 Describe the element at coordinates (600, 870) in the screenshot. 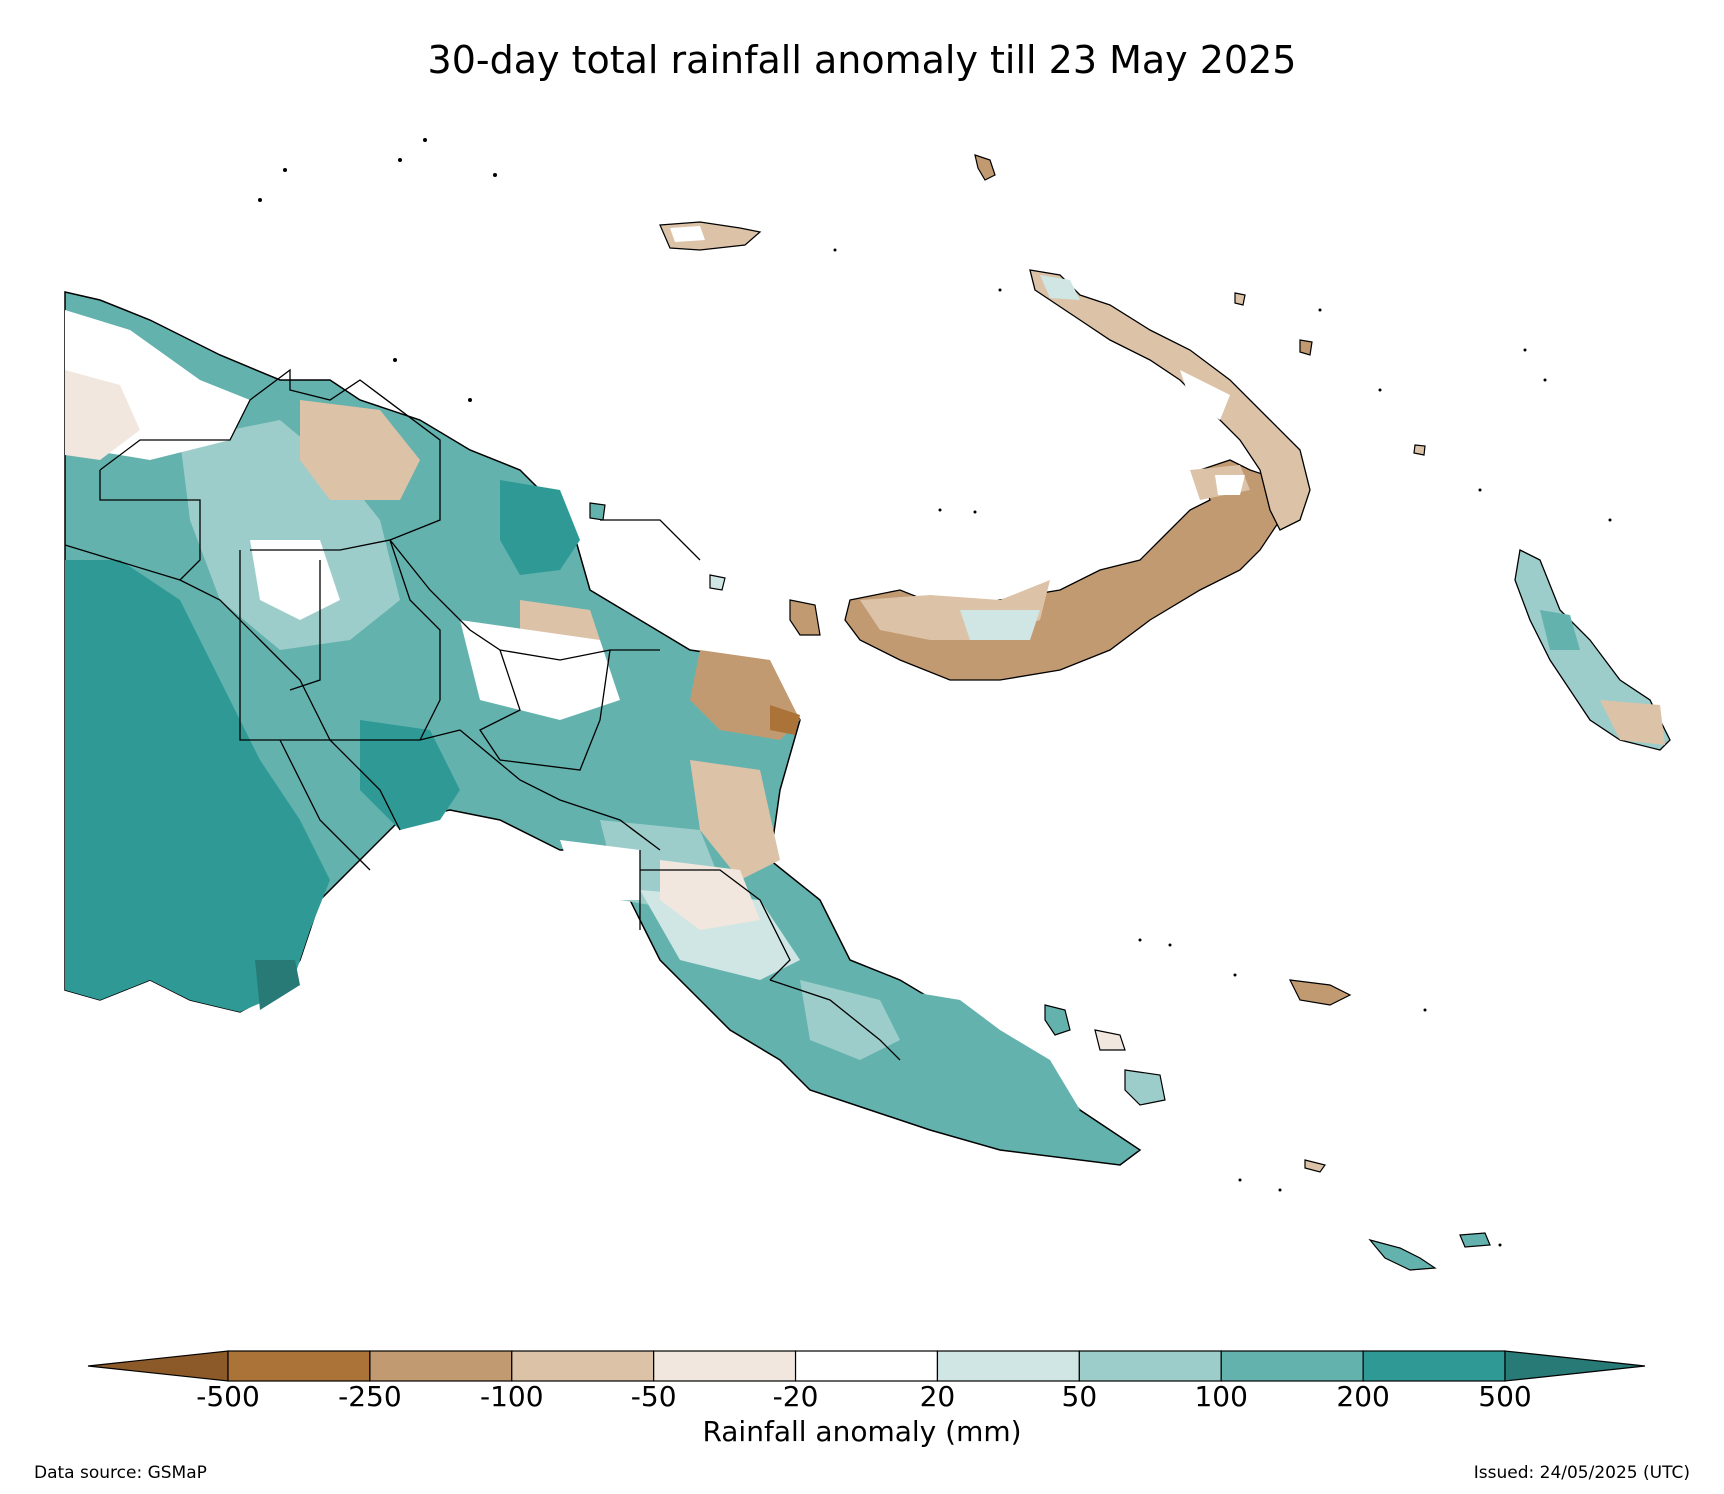

I see `gulf-neutral` at that location.